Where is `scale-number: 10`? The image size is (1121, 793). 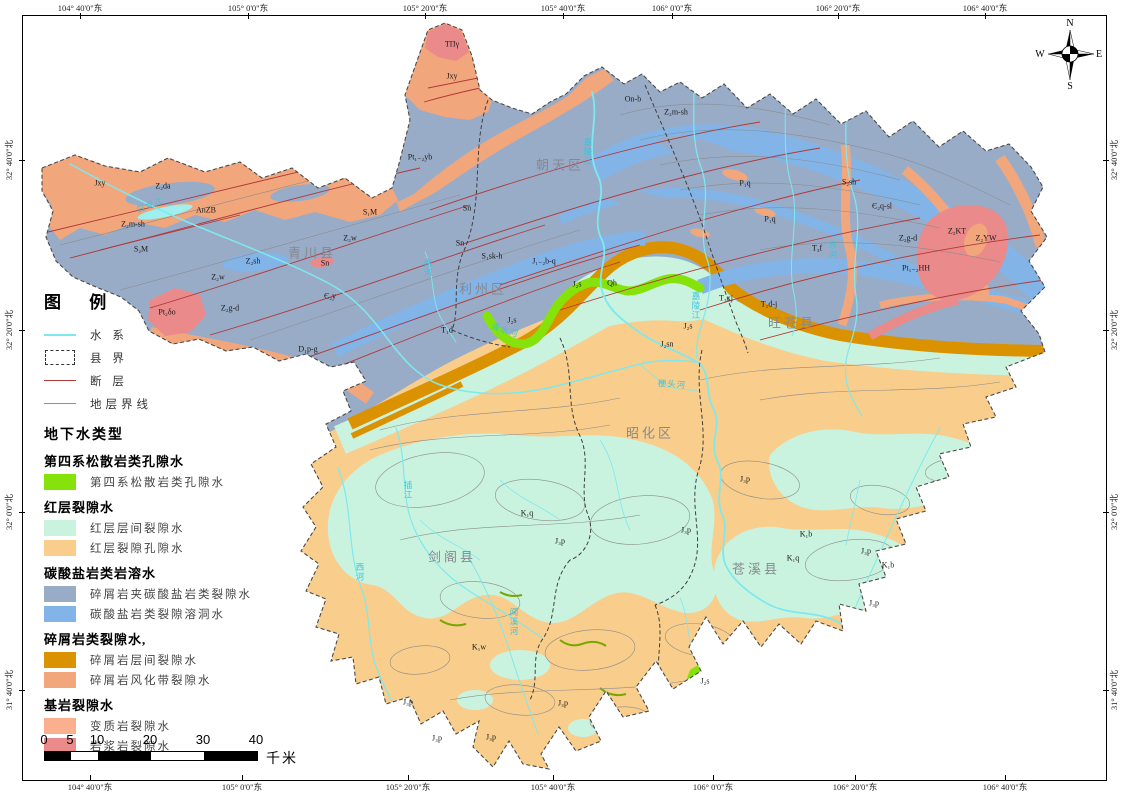
scale-number: 10 is located at coordinates (97, 739).